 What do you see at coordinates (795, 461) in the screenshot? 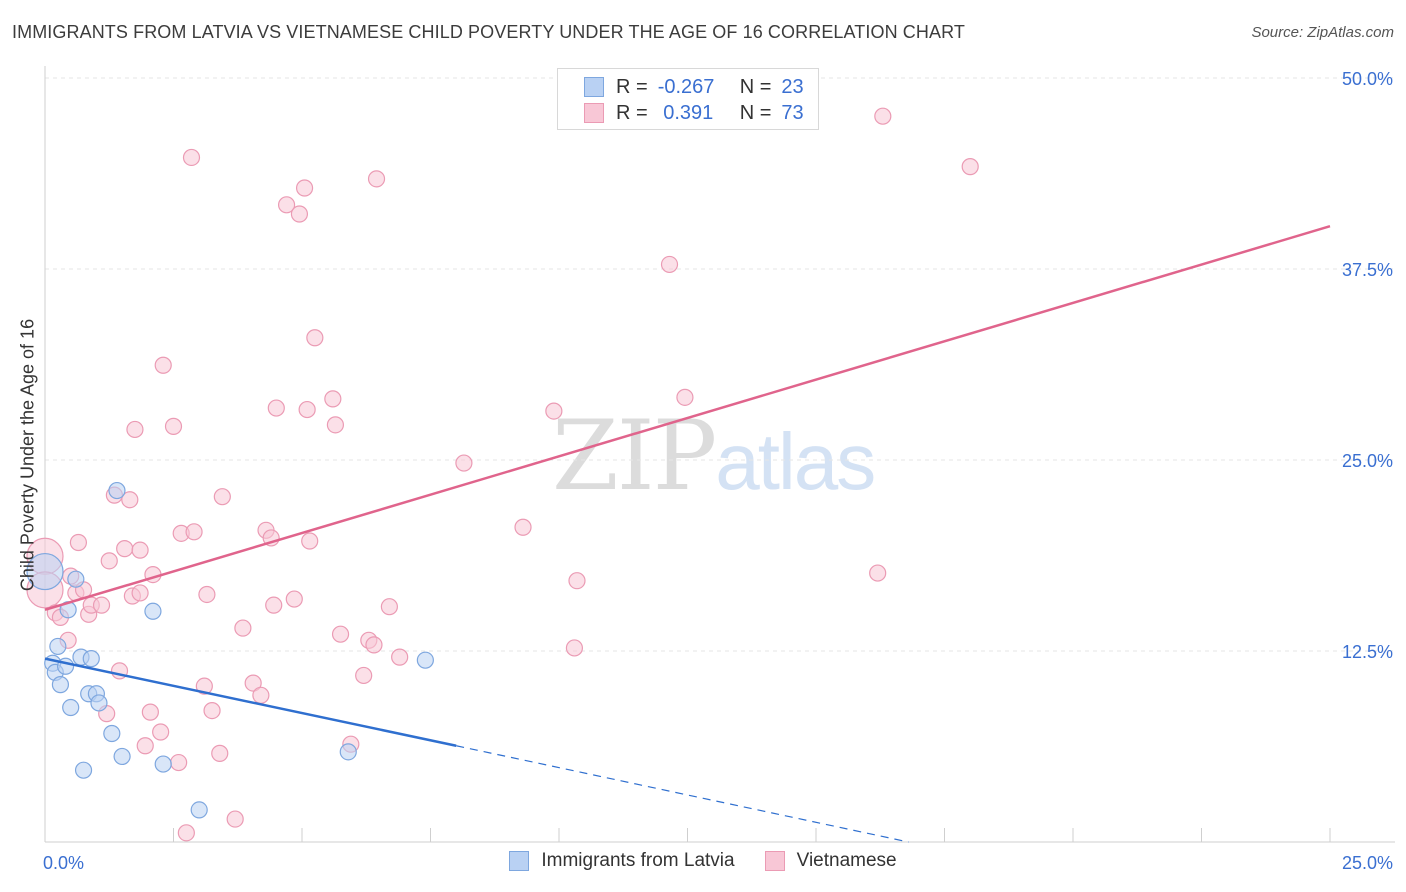
I see `watermark-atlas: atlas` at bounding box center [795, 461].